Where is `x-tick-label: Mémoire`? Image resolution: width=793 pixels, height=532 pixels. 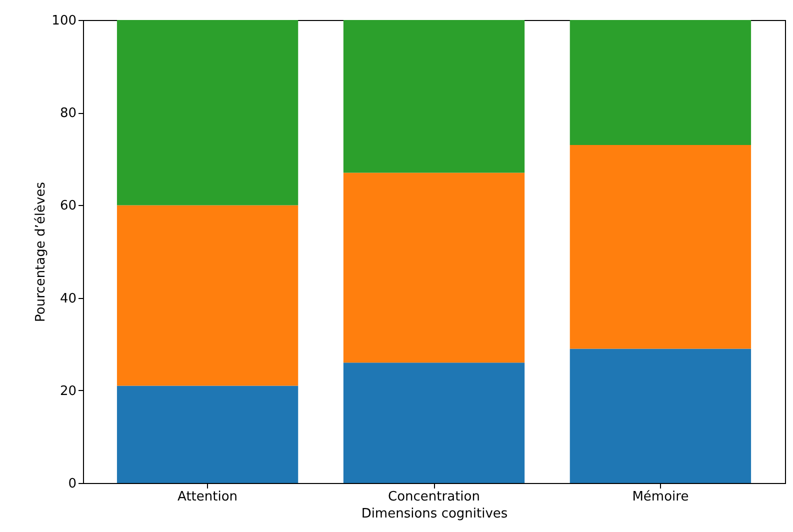
x-tick-label: Mémoire is located at coordinates (660, 497).